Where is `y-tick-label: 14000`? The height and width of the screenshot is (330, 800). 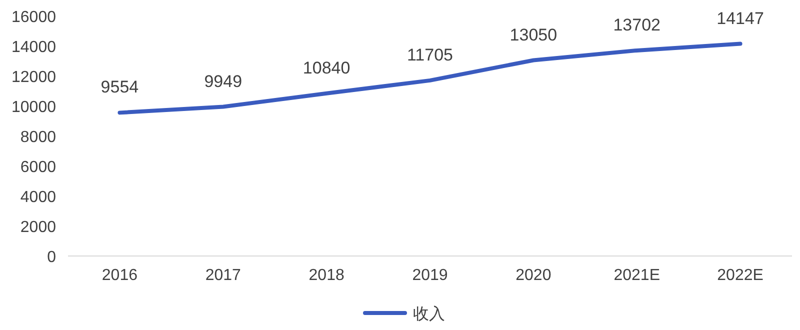 y-tick-label: 14000 is located at coordinates (34, 47).